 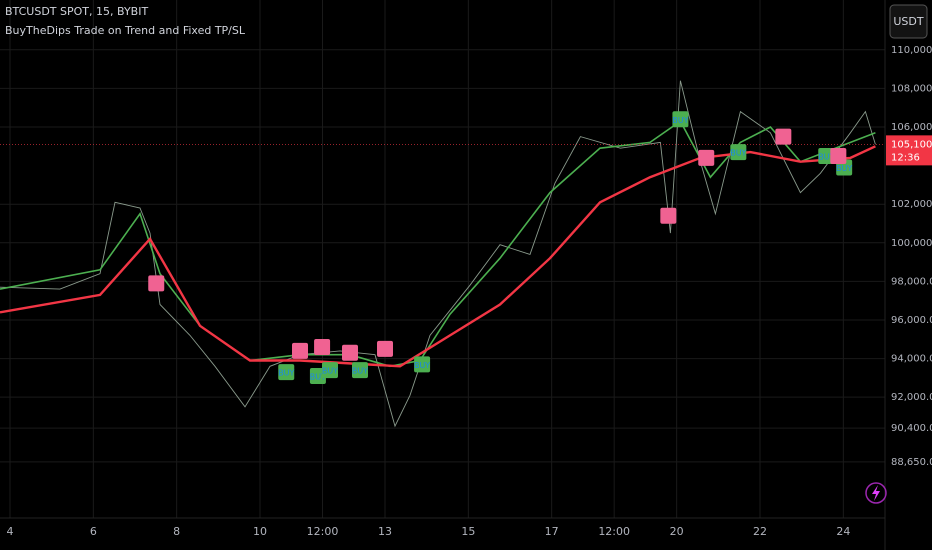 I want to click on x-tick-label: 13, so click(x=385, y=531).